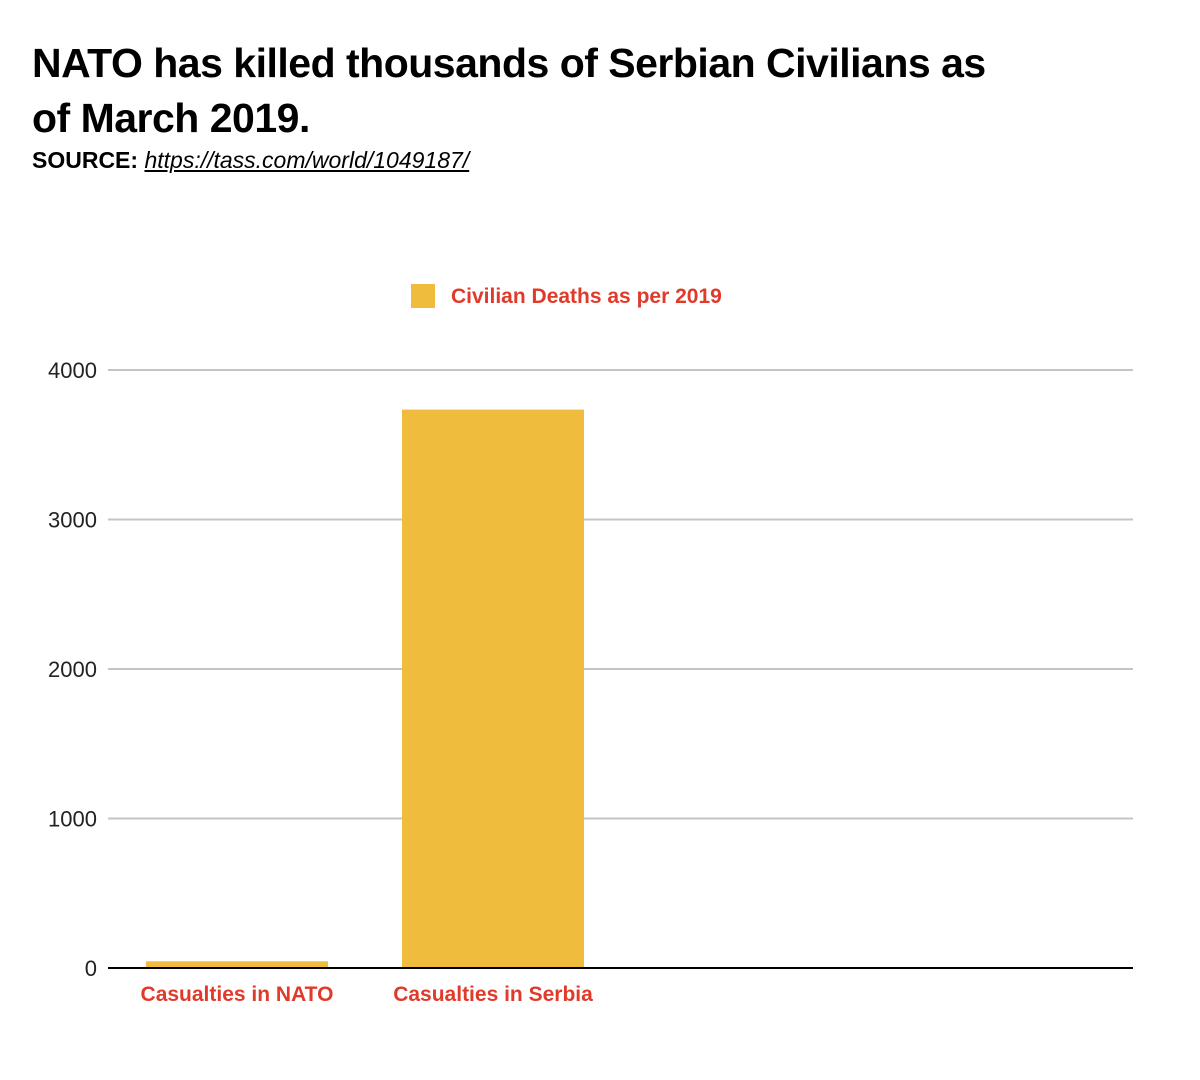  Describe the element at coordinates (493, 994) in the screenshot. I see `x-label-casualties-in-serbia: Casualties in Serbia` at that location.